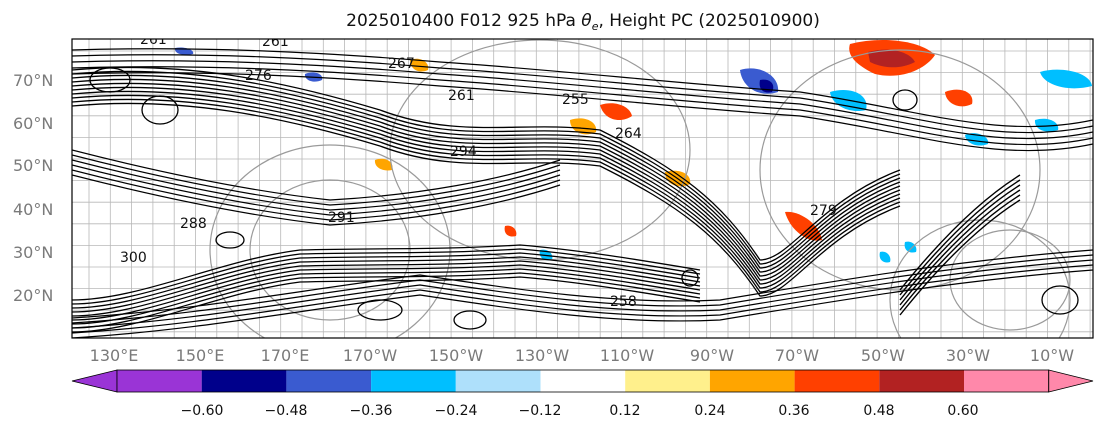 This screenshot has width=1105, height=431. What do you see at coordinates (114, 355) in the screenshot?
I see `lon-label: 130°E` at bounding box center [114, 355].